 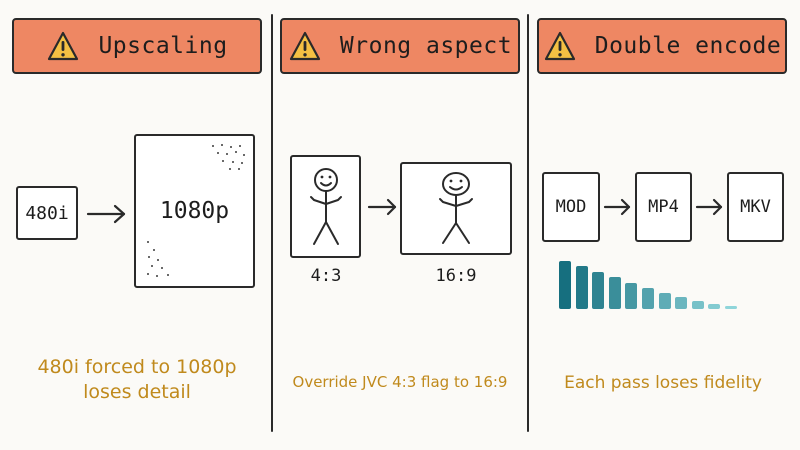 What do you see at coordinates (426, 46) in the screenshot?
I see `wrong-aspect-title: Wrong aspect` at bounding box center [426, 46].